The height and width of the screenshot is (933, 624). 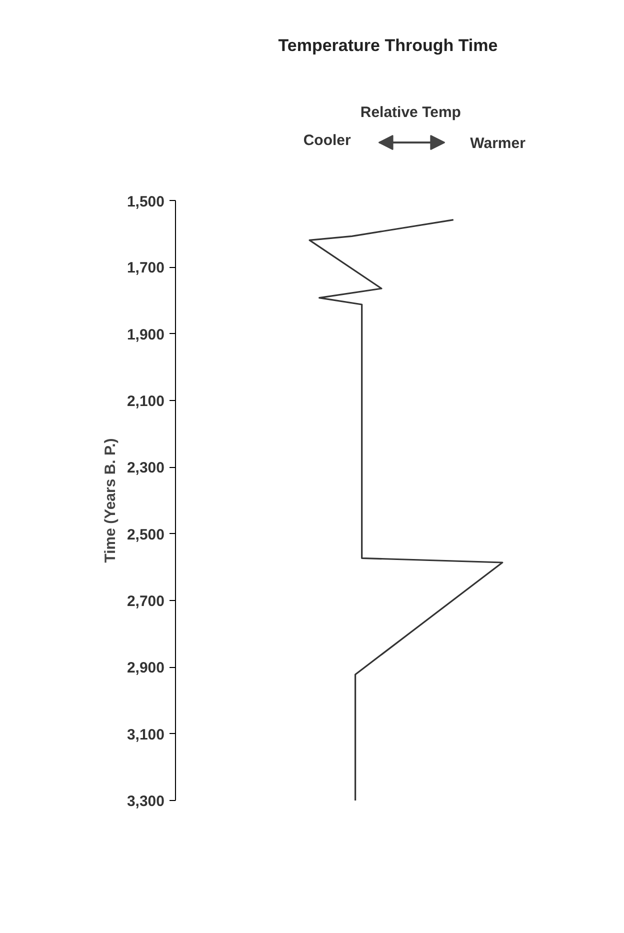 I want to click on text: Warmer, so click(x=498, y=143).